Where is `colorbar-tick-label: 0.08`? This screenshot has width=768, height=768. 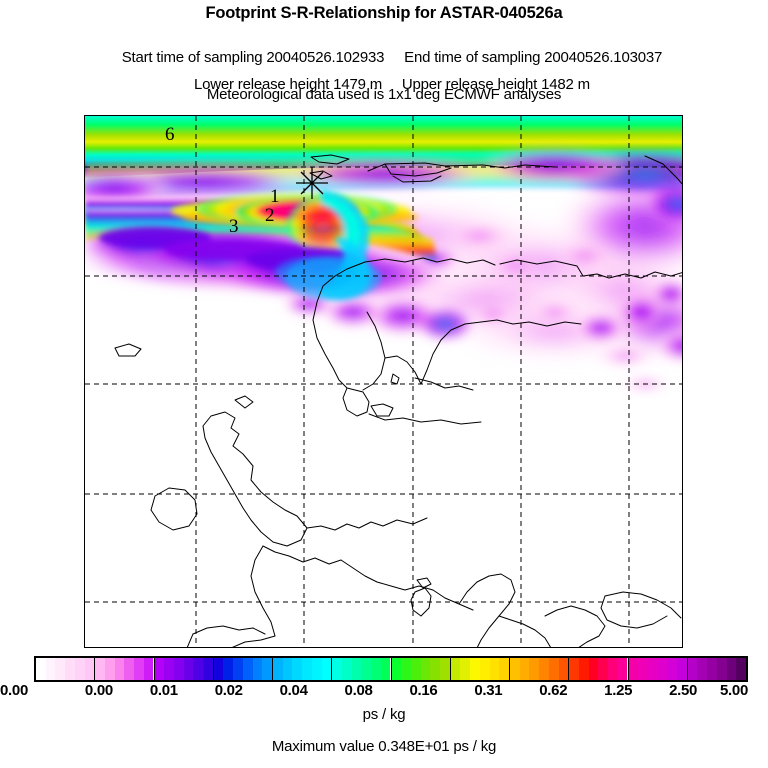 colorbar-tick-label: 0.08 is located at coordinates (358, 690).